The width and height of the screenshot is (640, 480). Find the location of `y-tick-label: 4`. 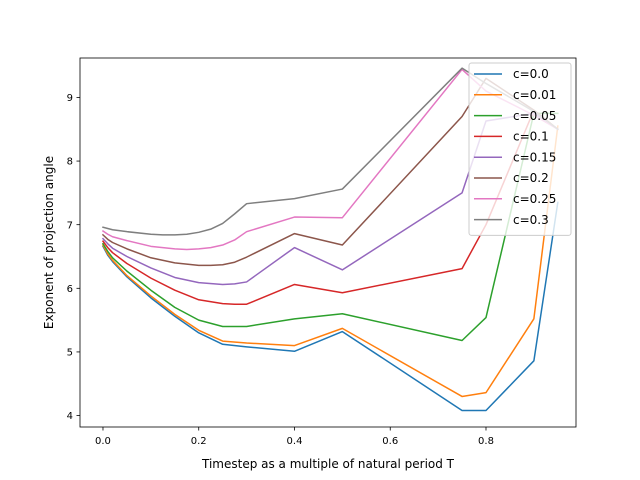

y-tick-label: 4 is located at coordinates (70, 416).